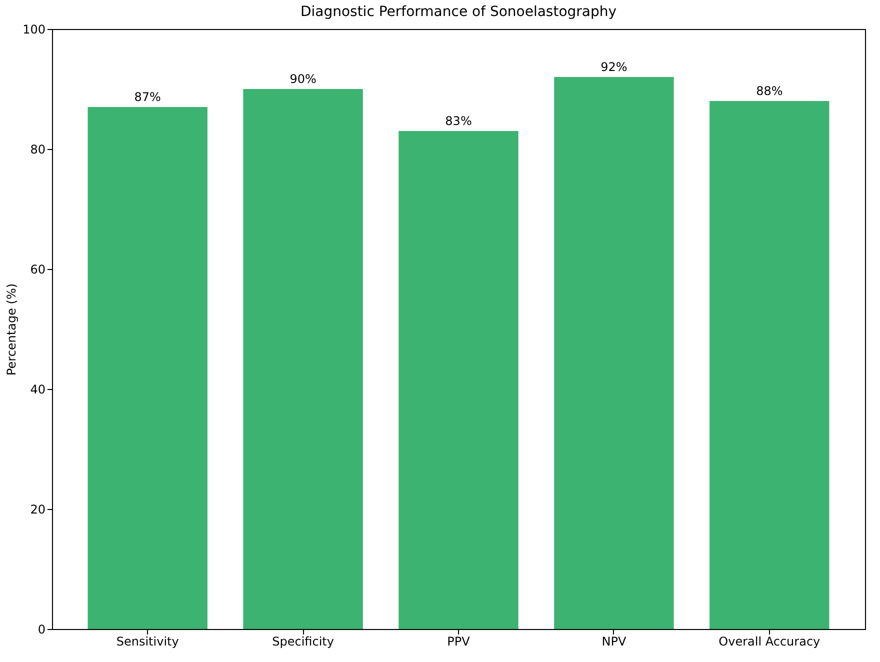  I want to click on y-tick-label: 80, so click(38, 149).